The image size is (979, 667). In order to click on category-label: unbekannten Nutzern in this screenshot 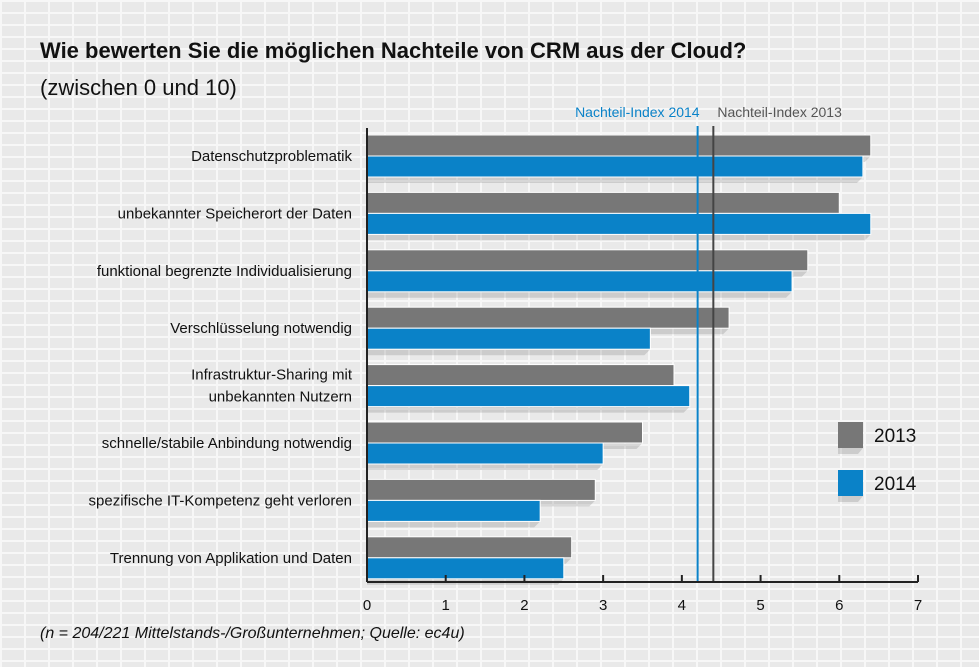, I will do `click(280, 397)`.